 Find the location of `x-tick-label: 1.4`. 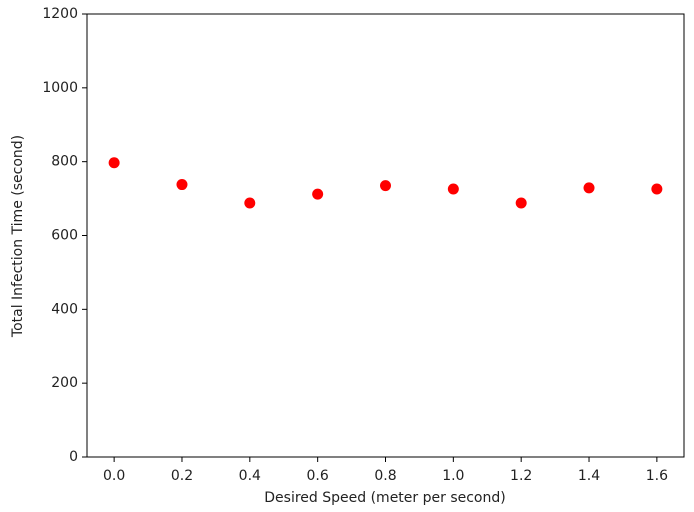

x-tick-label: 1.4 is located at coordinates (589, 476).